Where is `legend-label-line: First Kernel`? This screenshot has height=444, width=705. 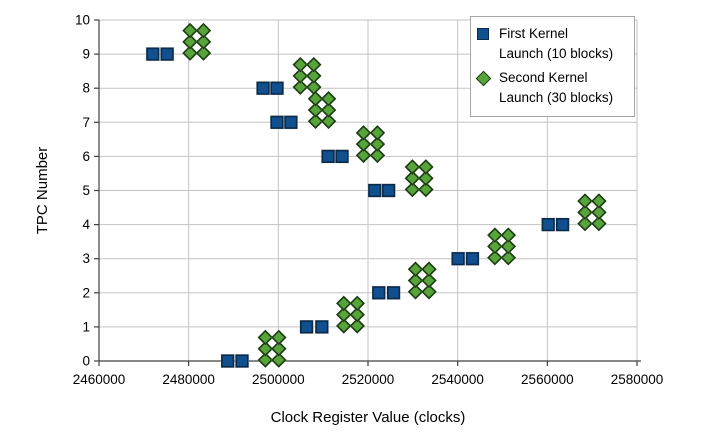
legend-label-line: First Kernel is located at coordinates (534, 33).